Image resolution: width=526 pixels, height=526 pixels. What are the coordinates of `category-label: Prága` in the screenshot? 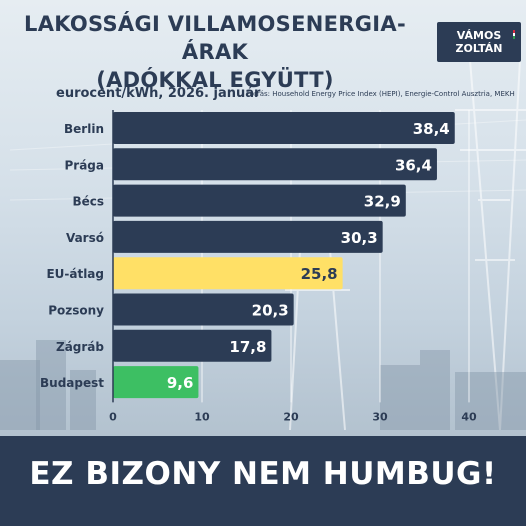 It's located at (85, 165).